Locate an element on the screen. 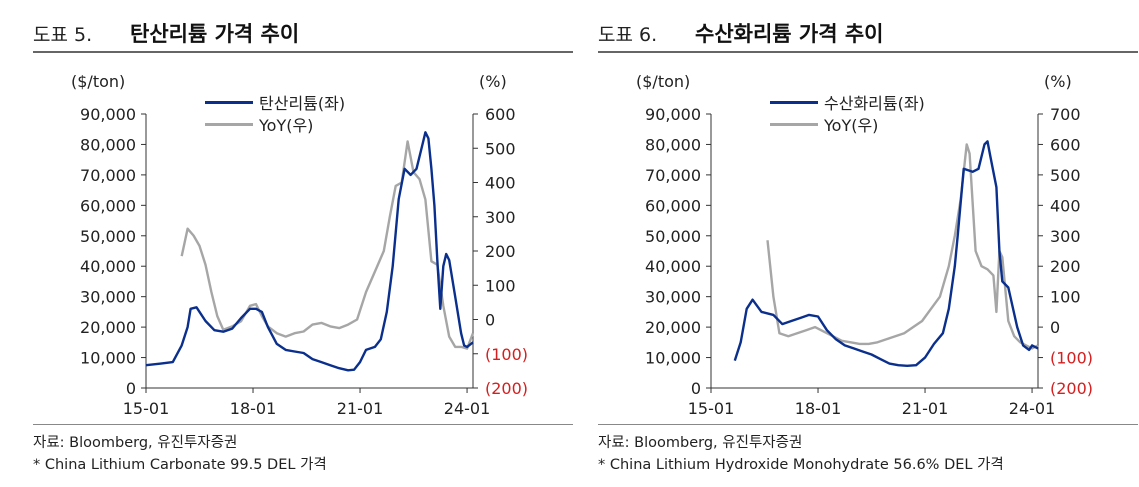 This screenshot has width=1139, height=487. figure-header: 도표 6. 수산화리튬 가격 추이 is located at coordinates (868, 34).